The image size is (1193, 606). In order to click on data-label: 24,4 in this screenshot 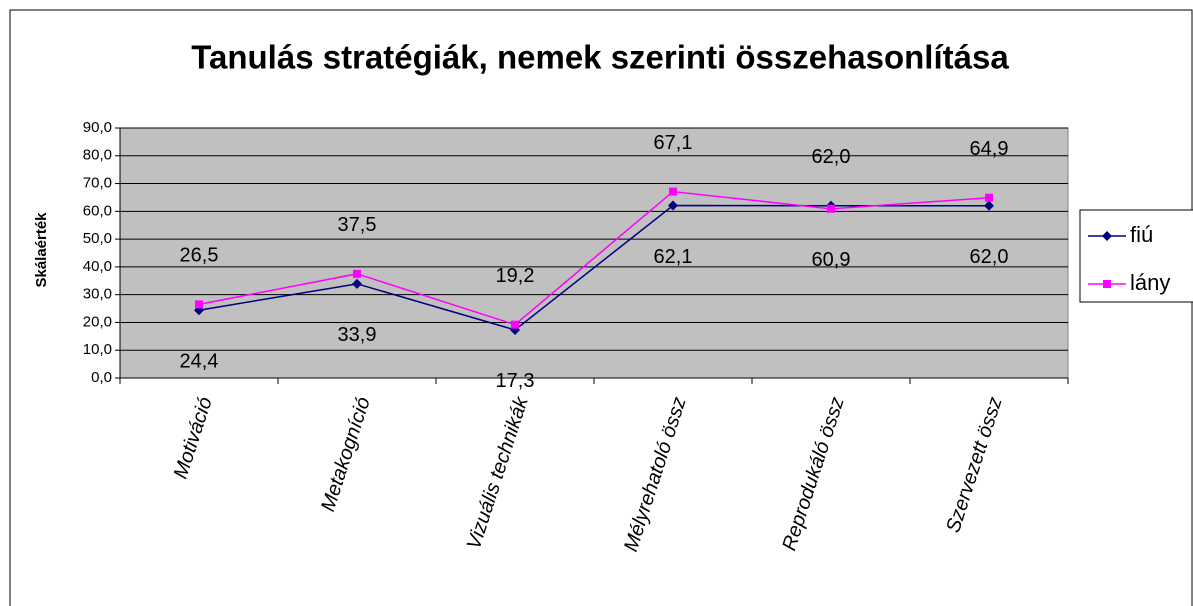, I will do `click(199, 362)`.